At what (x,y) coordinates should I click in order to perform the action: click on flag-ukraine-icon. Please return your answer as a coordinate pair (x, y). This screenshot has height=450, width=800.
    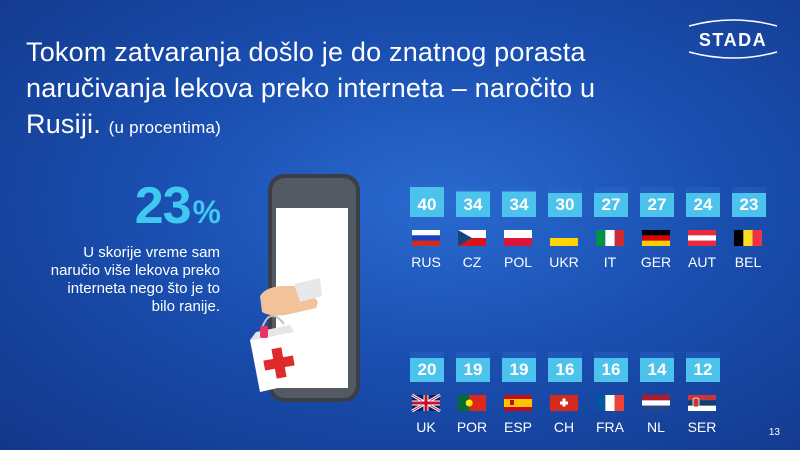
    Looking at the image, I should click on (564, 238).